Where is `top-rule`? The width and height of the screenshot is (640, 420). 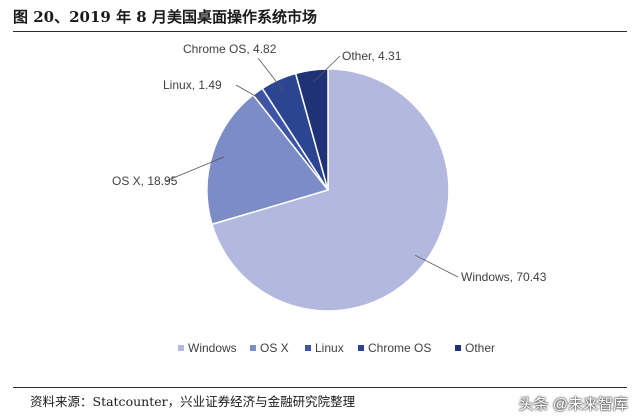 top-rule is located at coordinates (320, 31).